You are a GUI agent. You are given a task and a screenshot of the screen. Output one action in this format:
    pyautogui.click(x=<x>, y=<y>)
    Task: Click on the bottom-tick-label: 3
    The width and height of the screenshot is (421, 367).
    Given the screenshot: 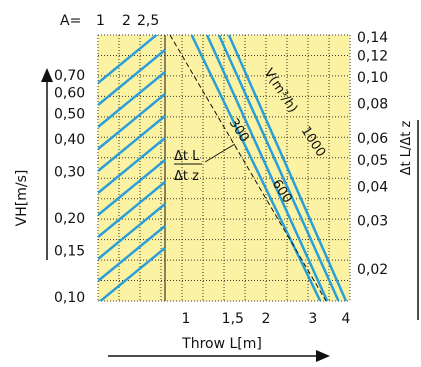 What is the action you would take?
    pyautogui.click(x=312, y=319)
    